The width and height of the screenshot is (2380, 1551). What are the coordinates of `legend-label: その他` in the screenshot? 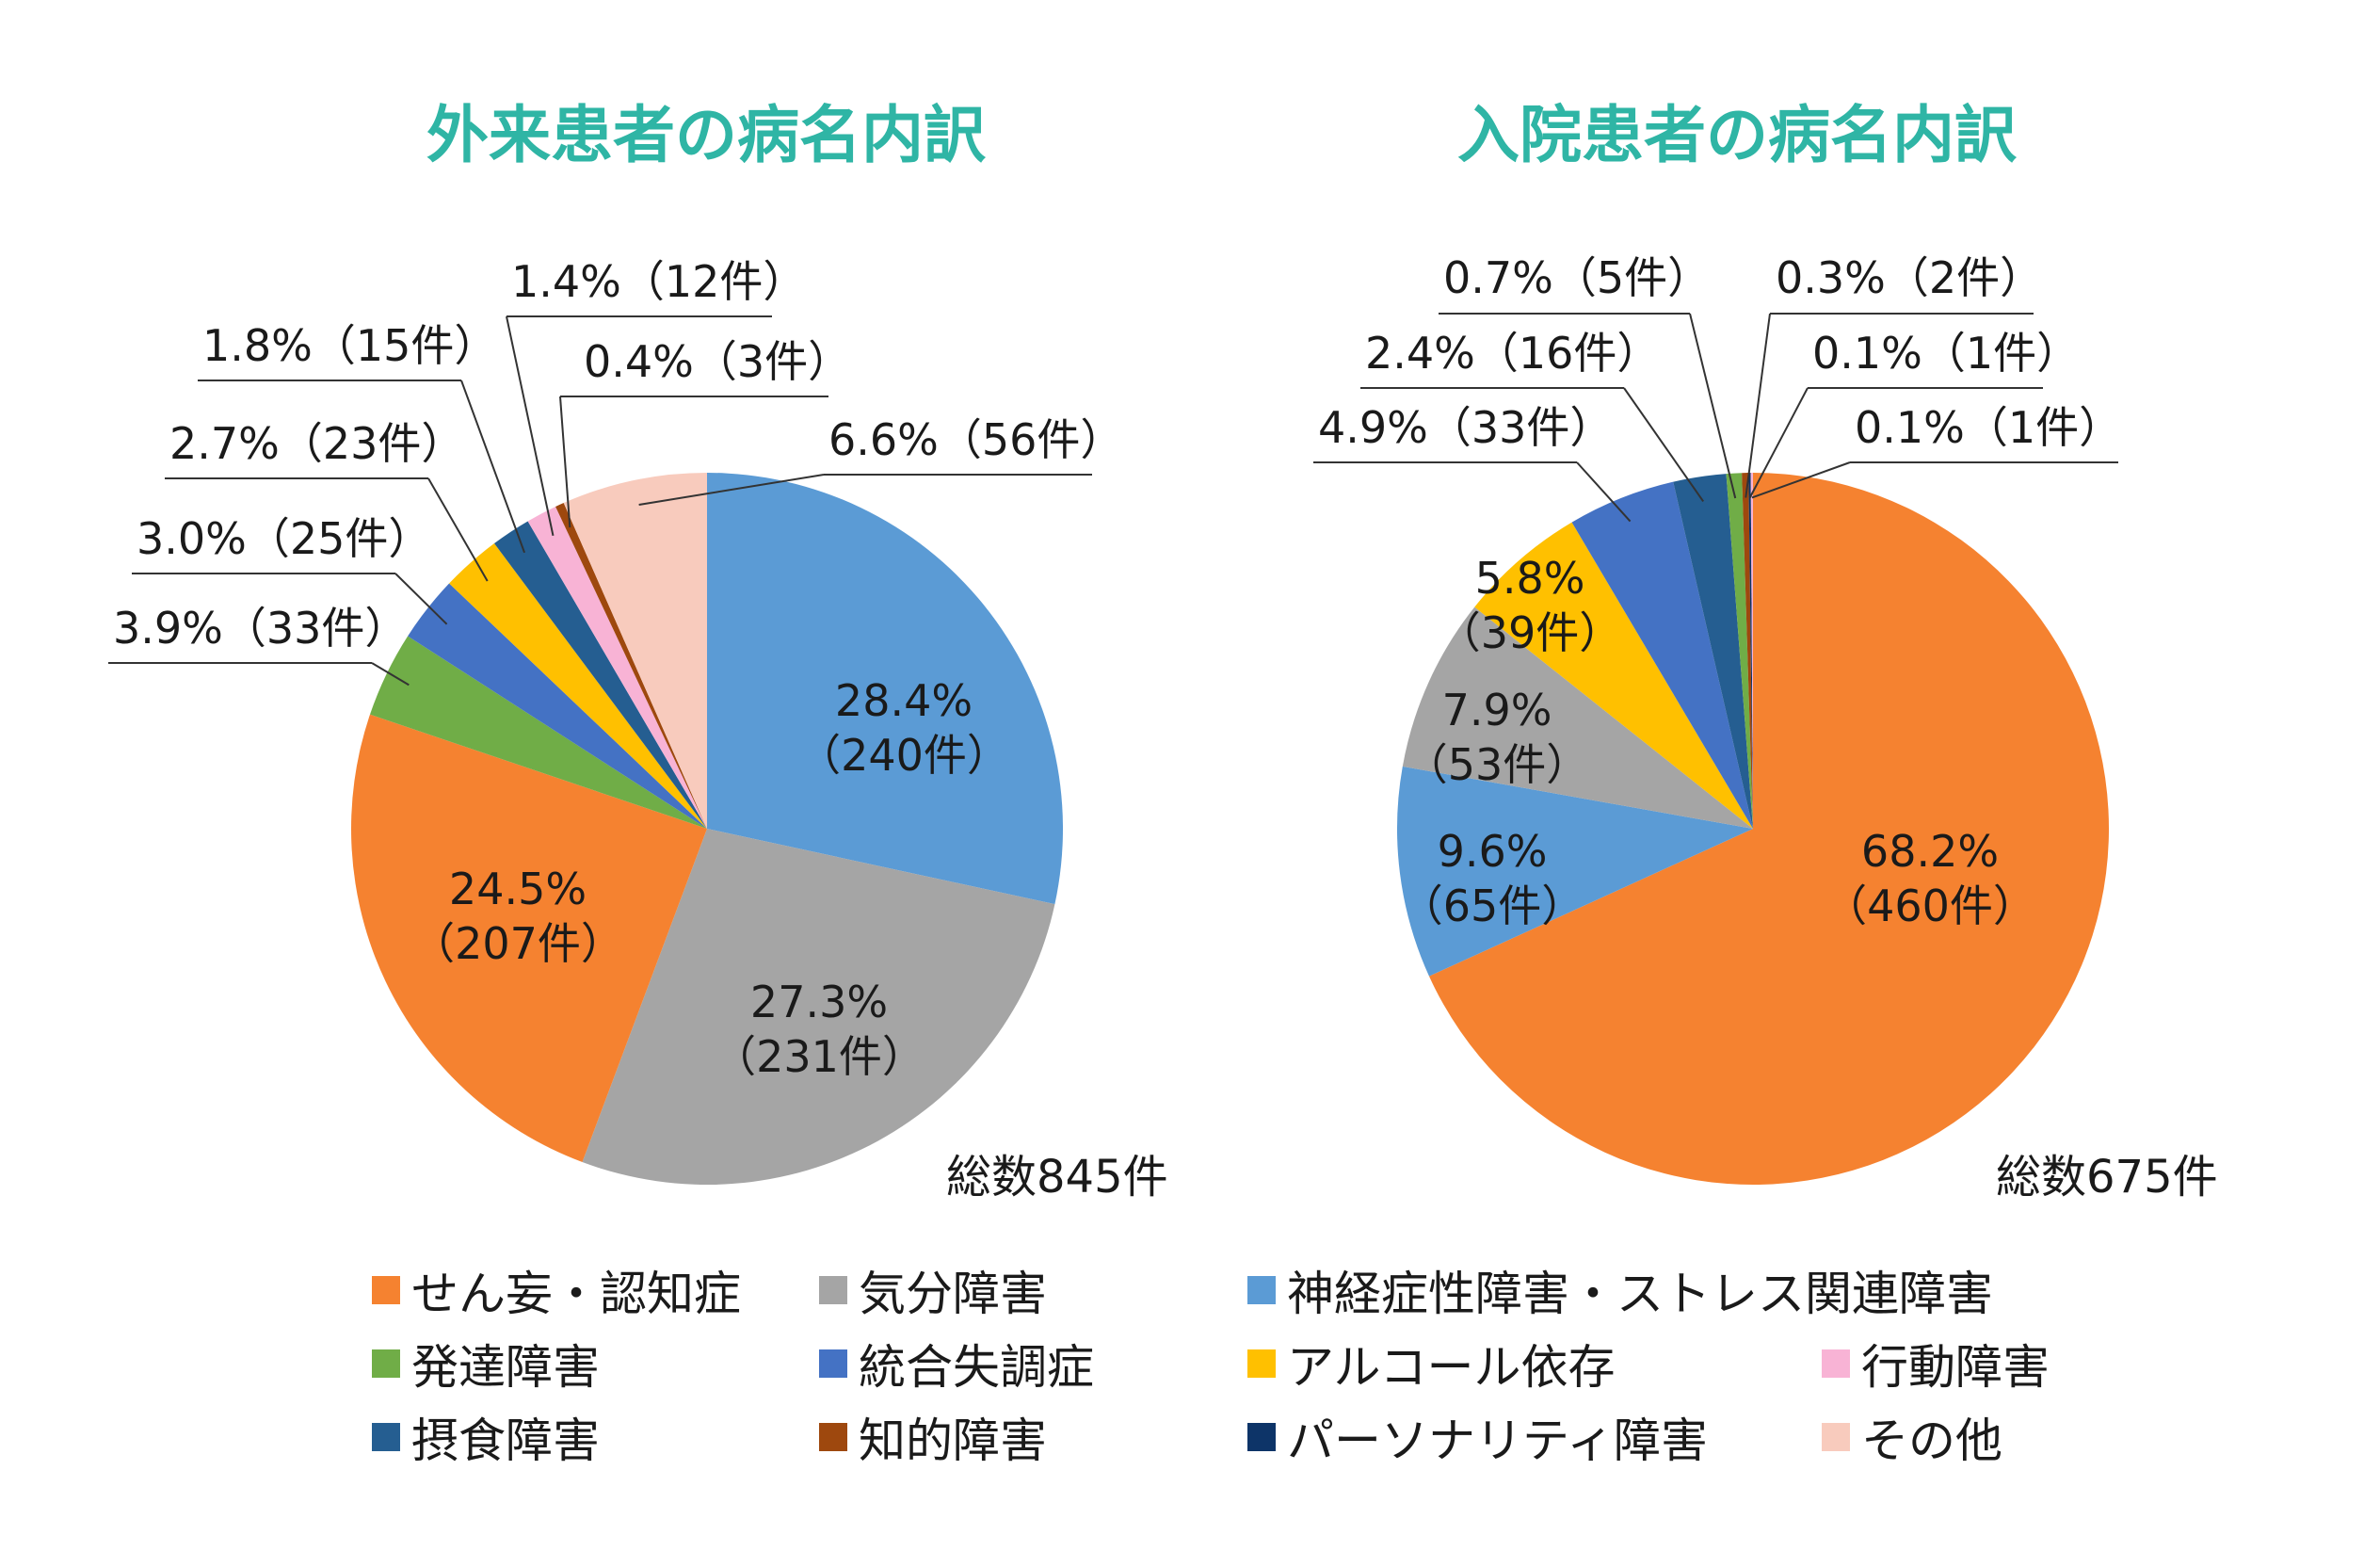 It's located at (1931, 1441).